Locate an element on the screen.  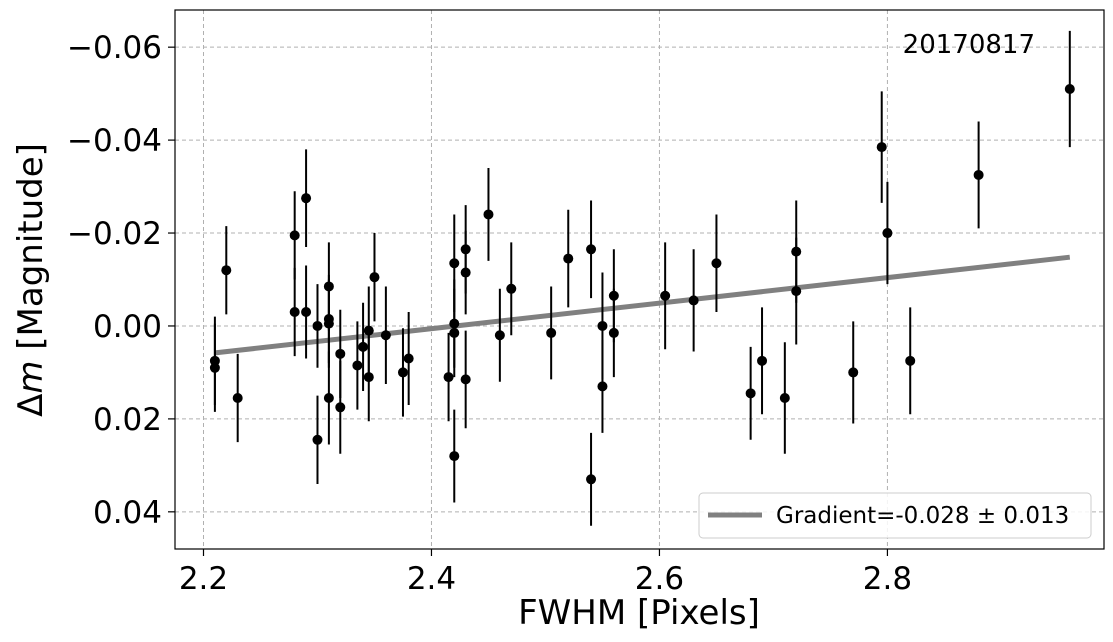
annotation-date: 20170817 is located at coordinates (969, 45).